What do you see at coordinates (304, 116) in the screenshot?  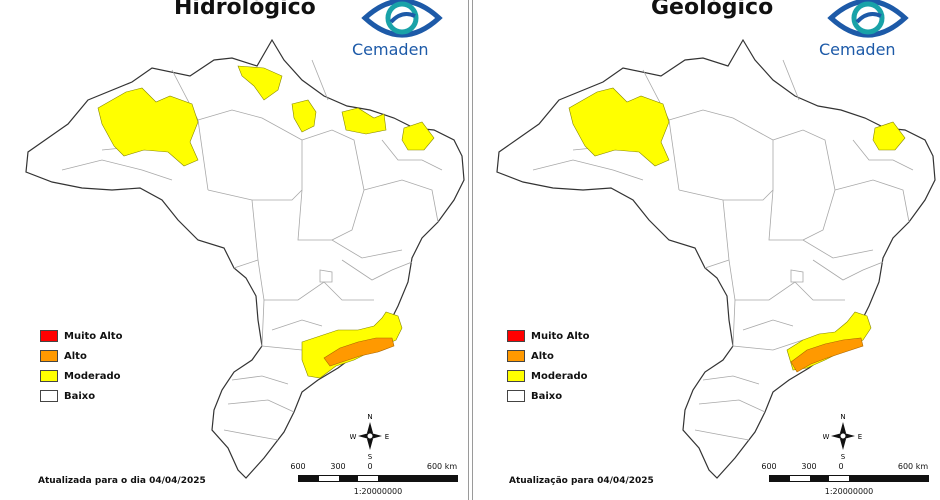 I see `risk-area-para` at bounding box center [304, 116].